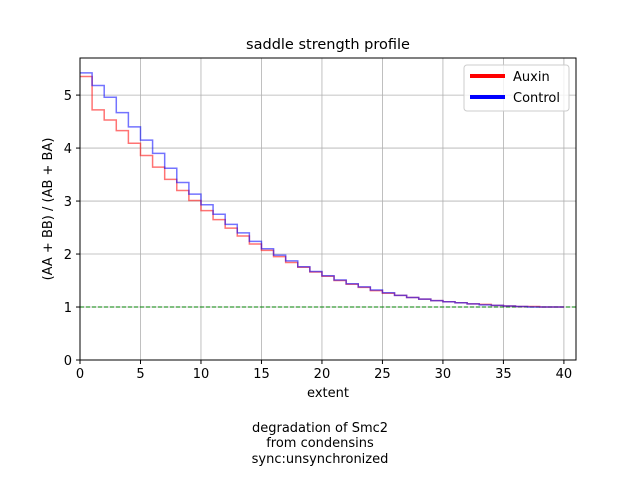  Describe the element at coordinates (564, 374) in the screenshot. I see `x-tick-label: 40` at that location.